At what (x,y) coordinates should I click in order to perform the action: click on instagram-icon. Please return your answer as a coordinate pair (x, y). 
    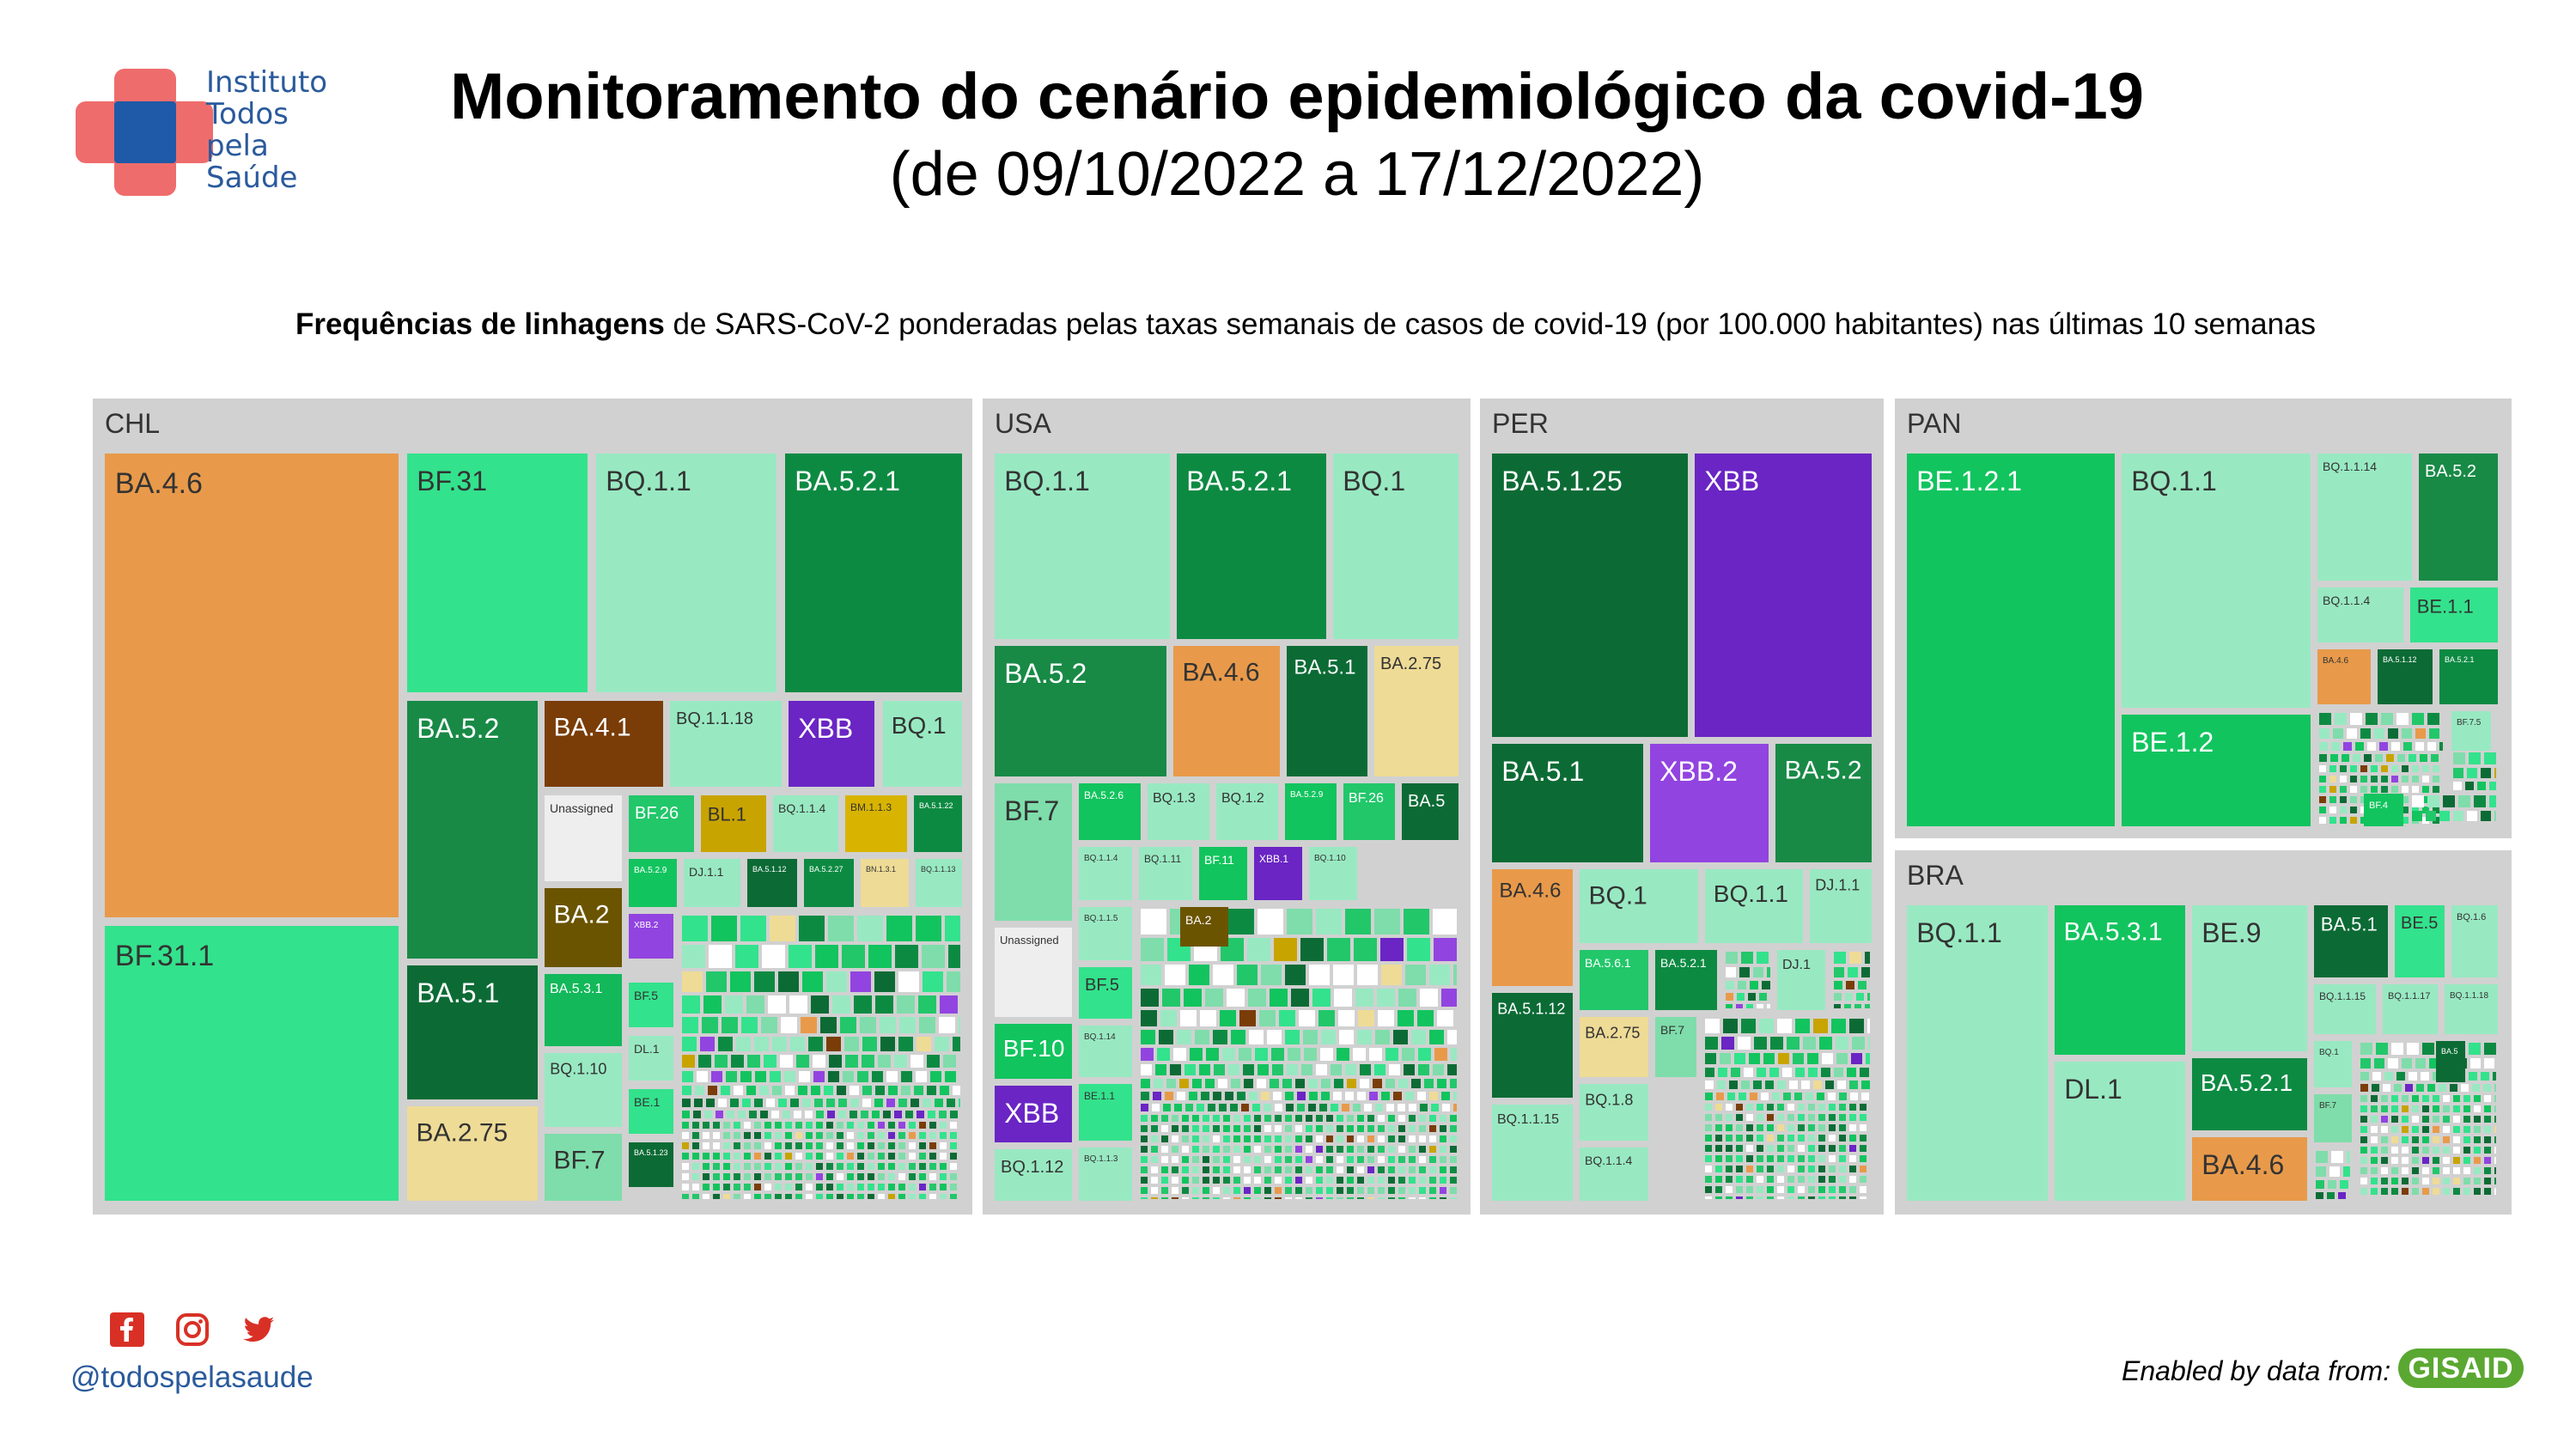
    Looking at the image, I should click on (192, 1329).